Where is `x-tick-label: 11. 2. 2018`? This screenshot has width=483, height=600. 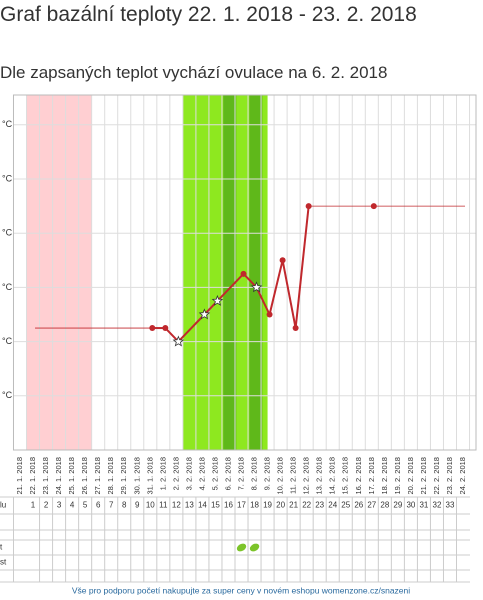 x-tick-label: 11. 2. 2018 is located at coordinates (293, 475).